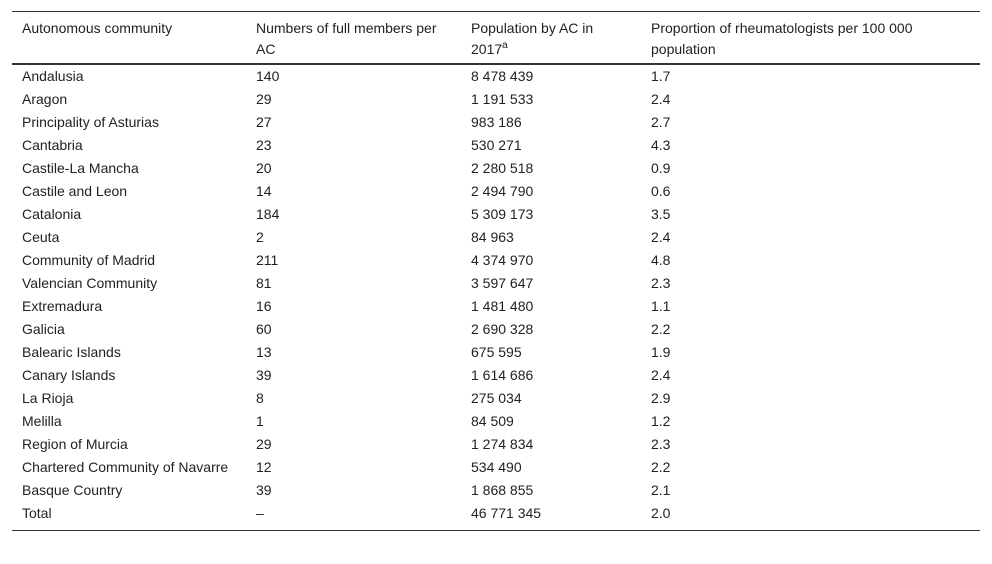 This screenshot has width=992, height=564. Describe the element at coordinates (267, 260) in the screenshot. I see `table-cell: 211` at that location.